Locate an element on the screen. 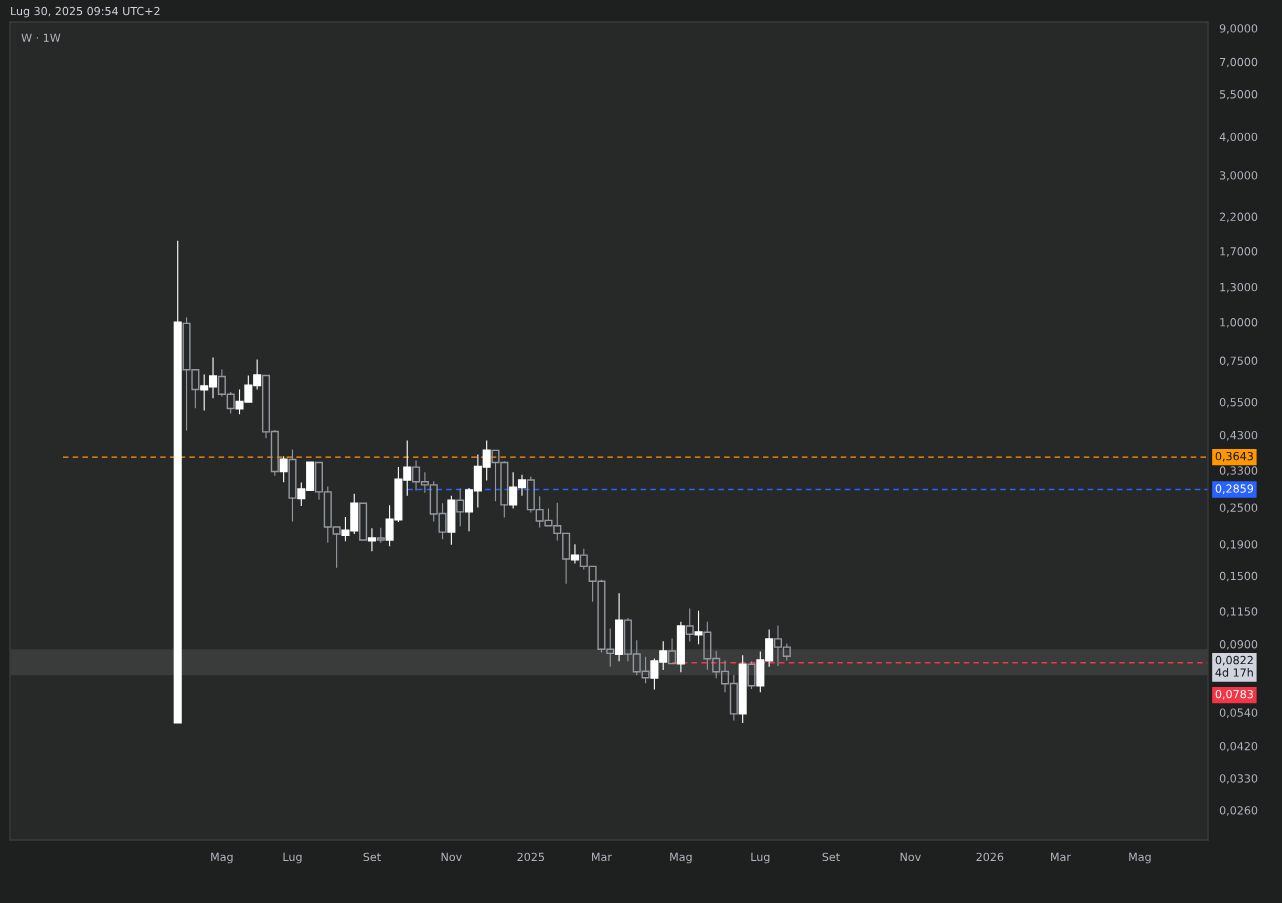  y-tick-label: 0,5500 is located at coordinates (1238, 403).